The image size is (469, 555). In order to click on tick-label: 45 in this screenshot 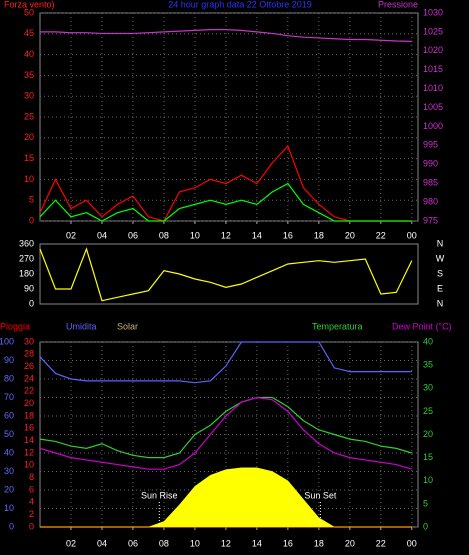, I will do `click(29, 33)`.